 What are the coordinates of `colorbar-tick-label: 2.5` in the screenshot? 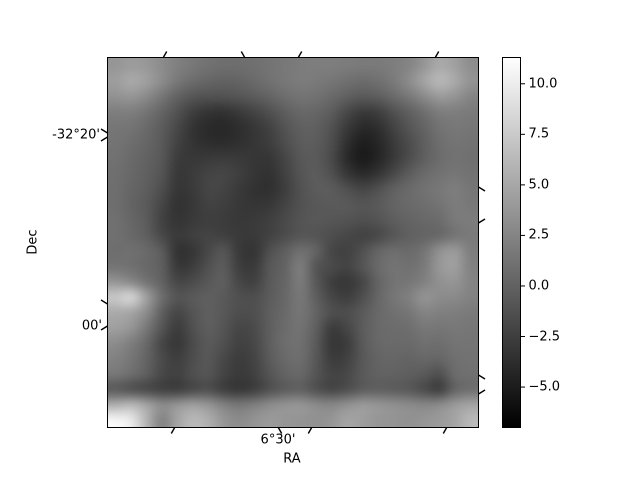 It's located at (539, 235).